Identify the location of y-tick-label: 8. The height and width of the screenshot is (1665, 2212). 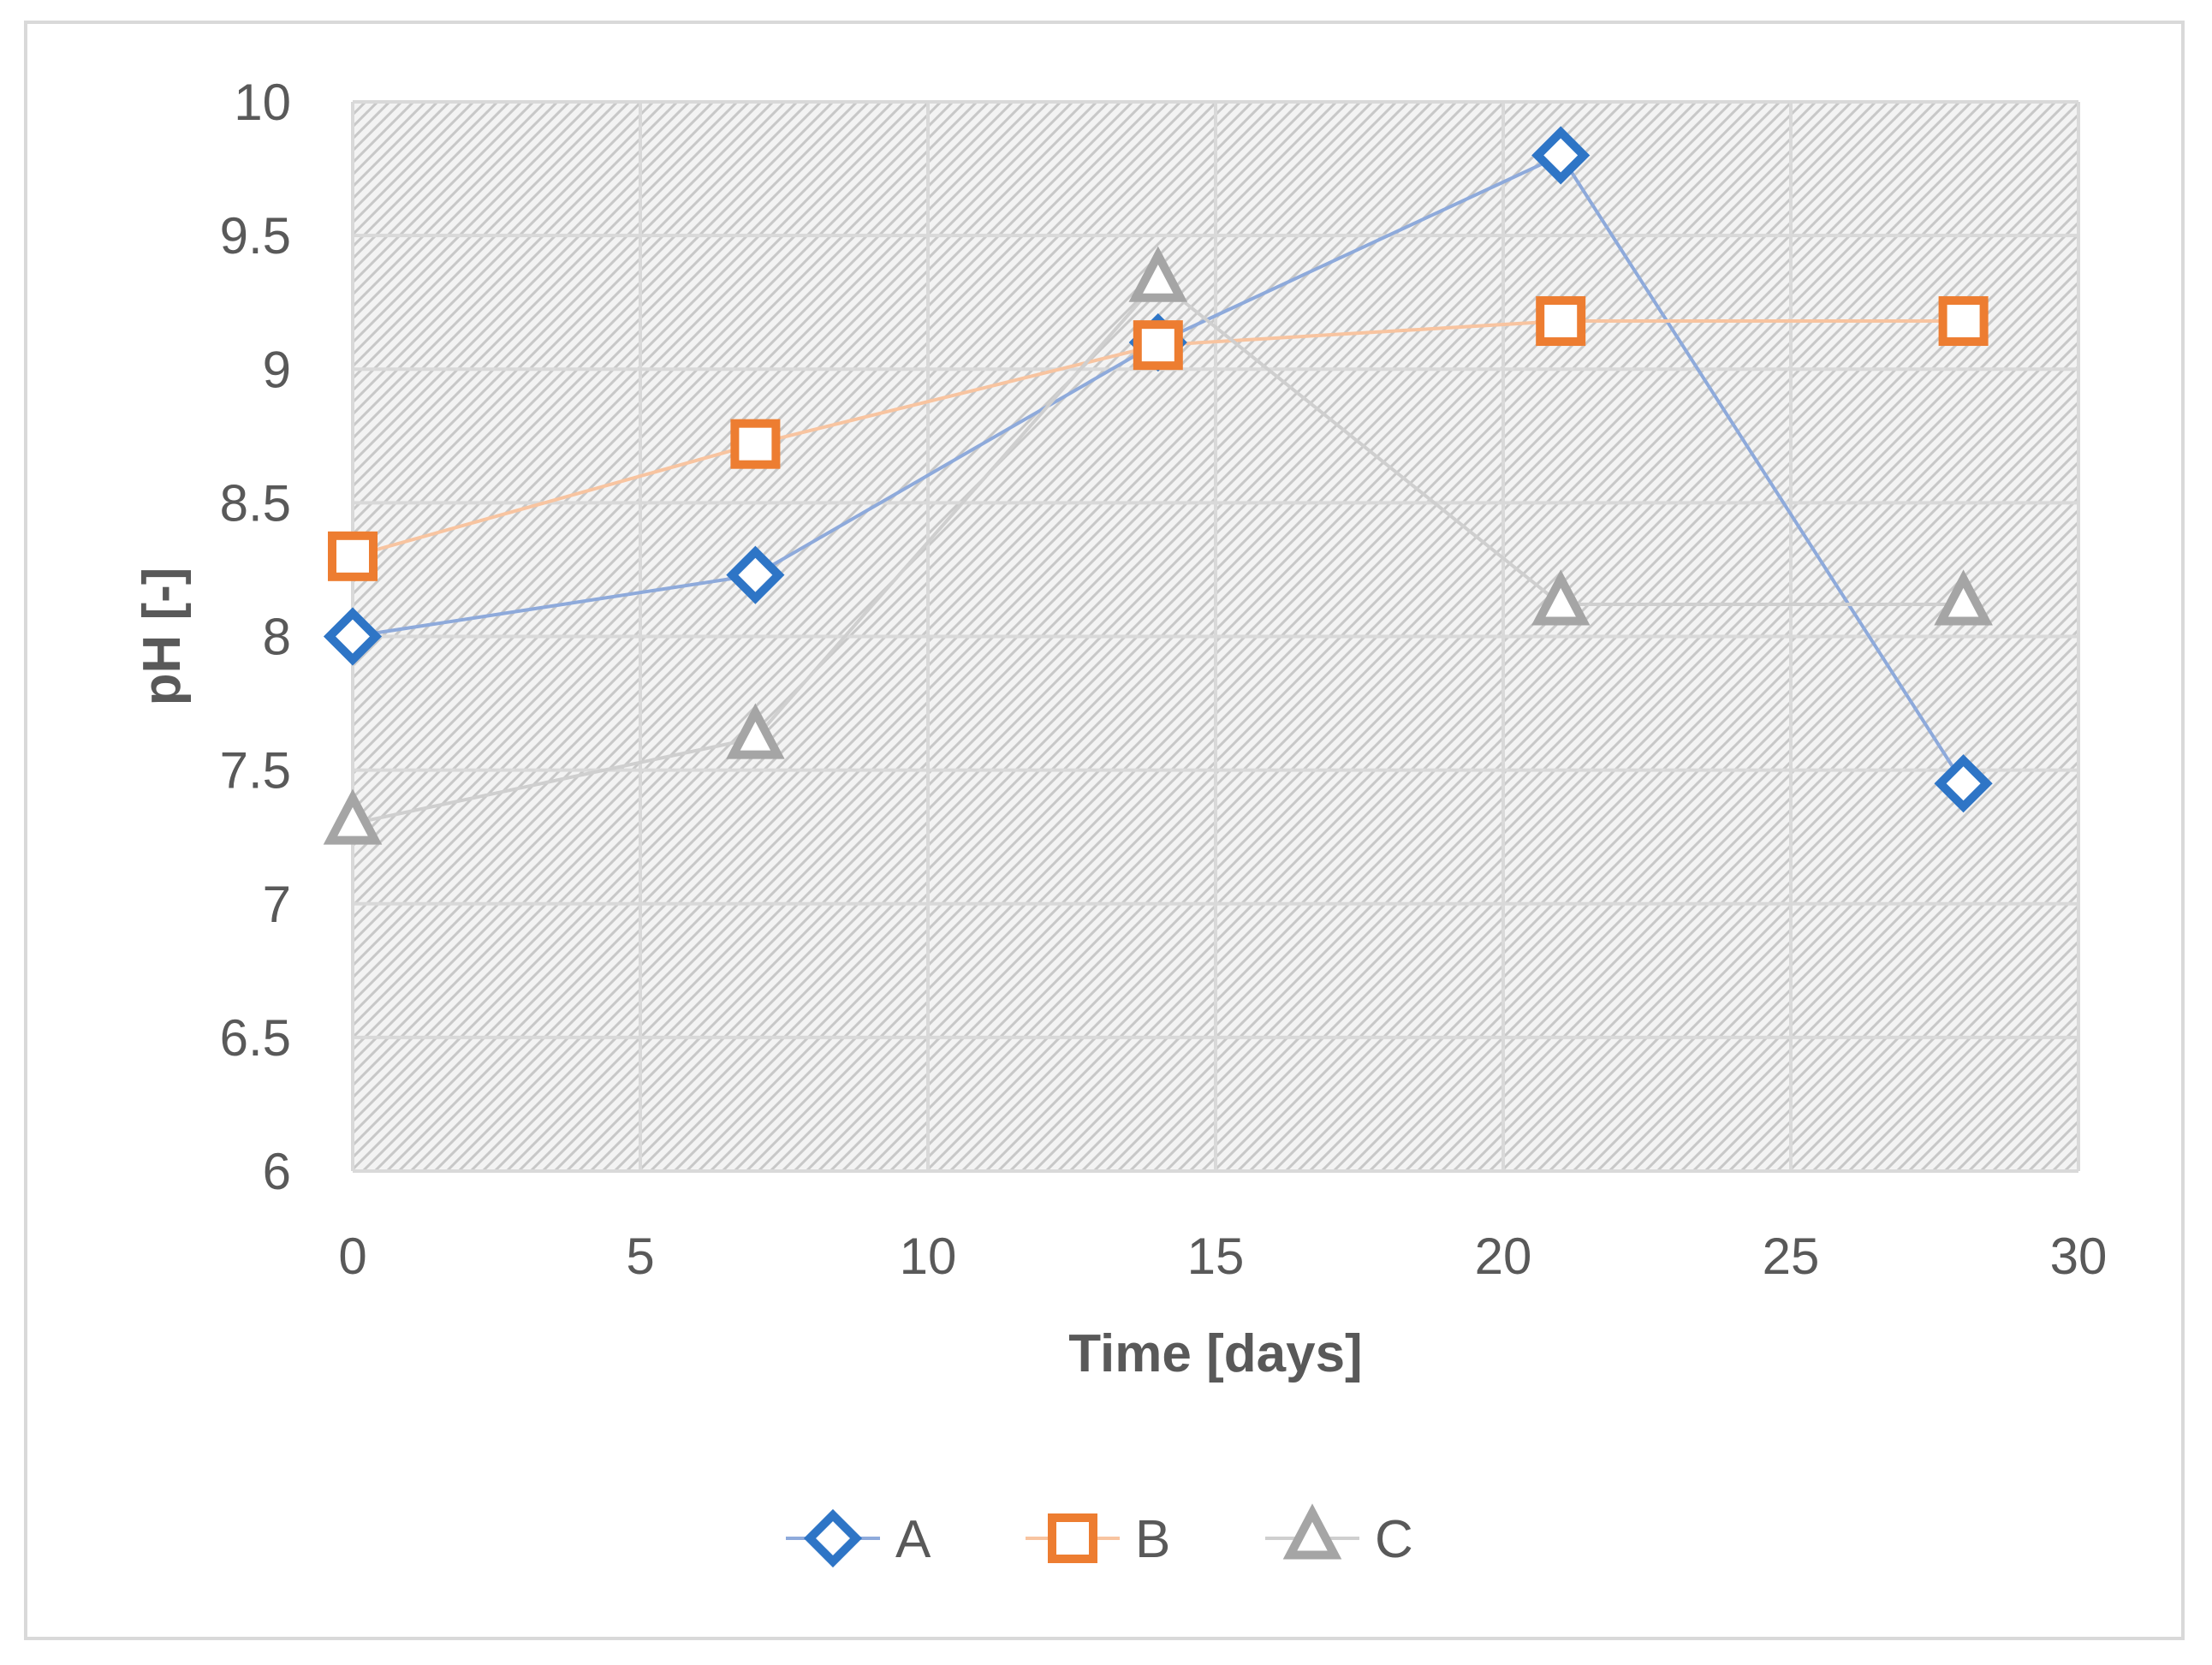
(277, 637).